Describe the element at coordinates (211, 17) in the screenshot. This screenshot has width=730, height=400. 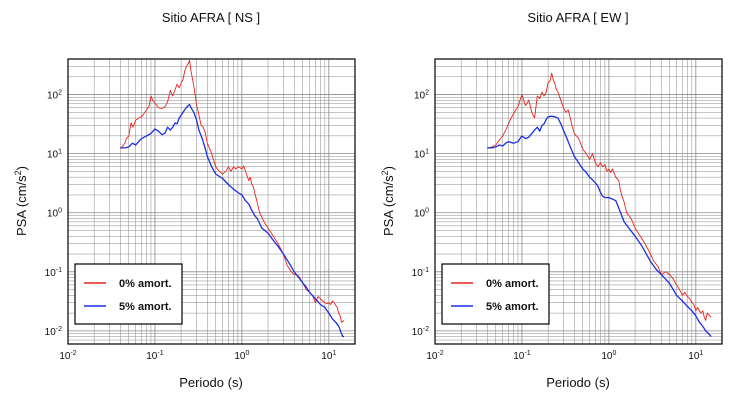
I see `chart-title: Sitio AFRA [ NS ]` at that location.